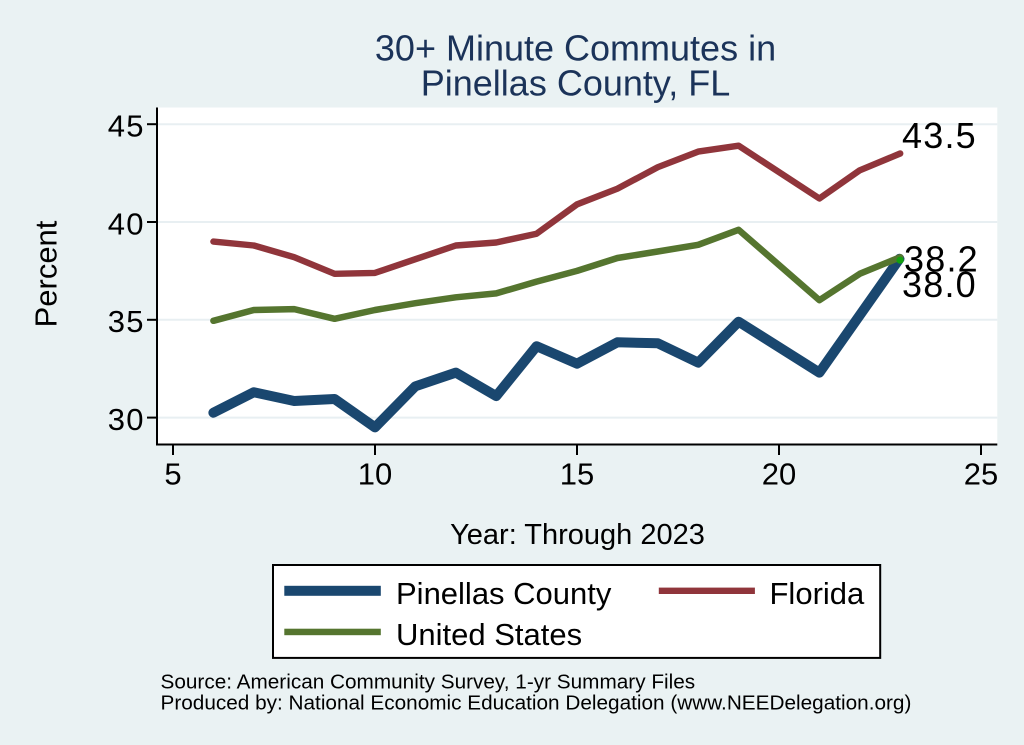 This screenshot has width=1024, height=745. What do you see at coordinates (126, 419) in the screenshot?
I see `svg-text: 30` at bounding box center [126, 419].